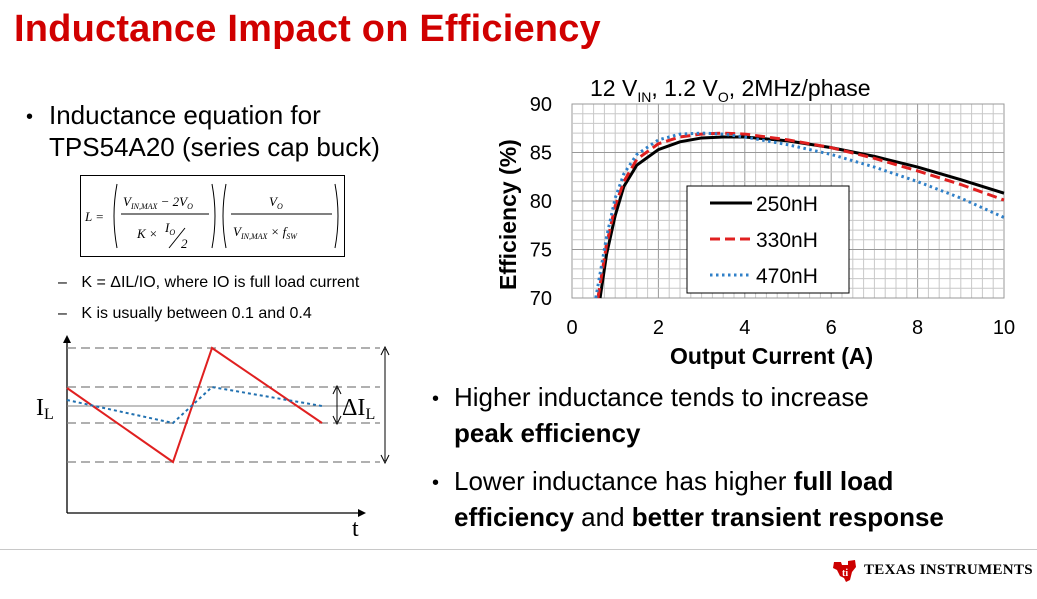 The image size is (1037, 599). I want to click on bullet1-line1: Inductance equation for, so click(185, 115).